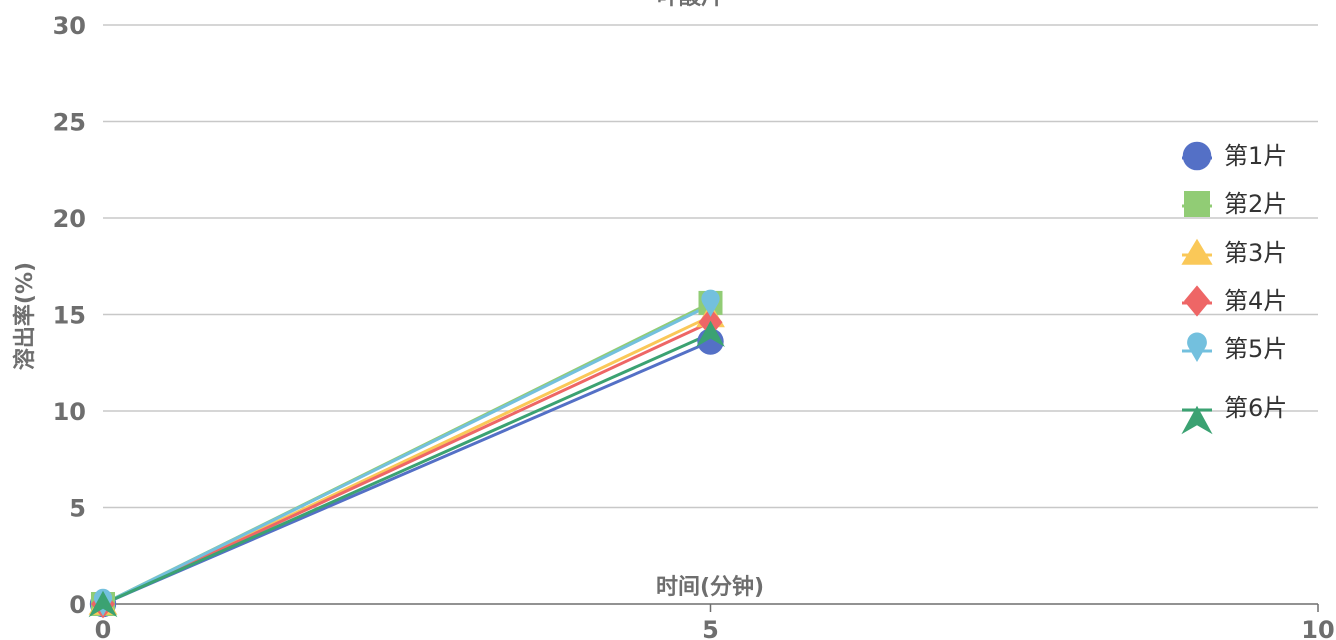 The width and height of the screenshot is (1336, 640). Describe the element at coordinates (710, 587) in the screenshot. I see `x-axis-title: 时间(分钟)` at that location.